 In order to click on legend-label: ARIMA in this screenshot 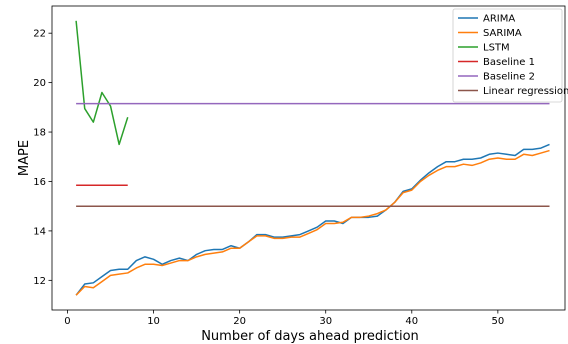, I will do `click(499, 19)`.